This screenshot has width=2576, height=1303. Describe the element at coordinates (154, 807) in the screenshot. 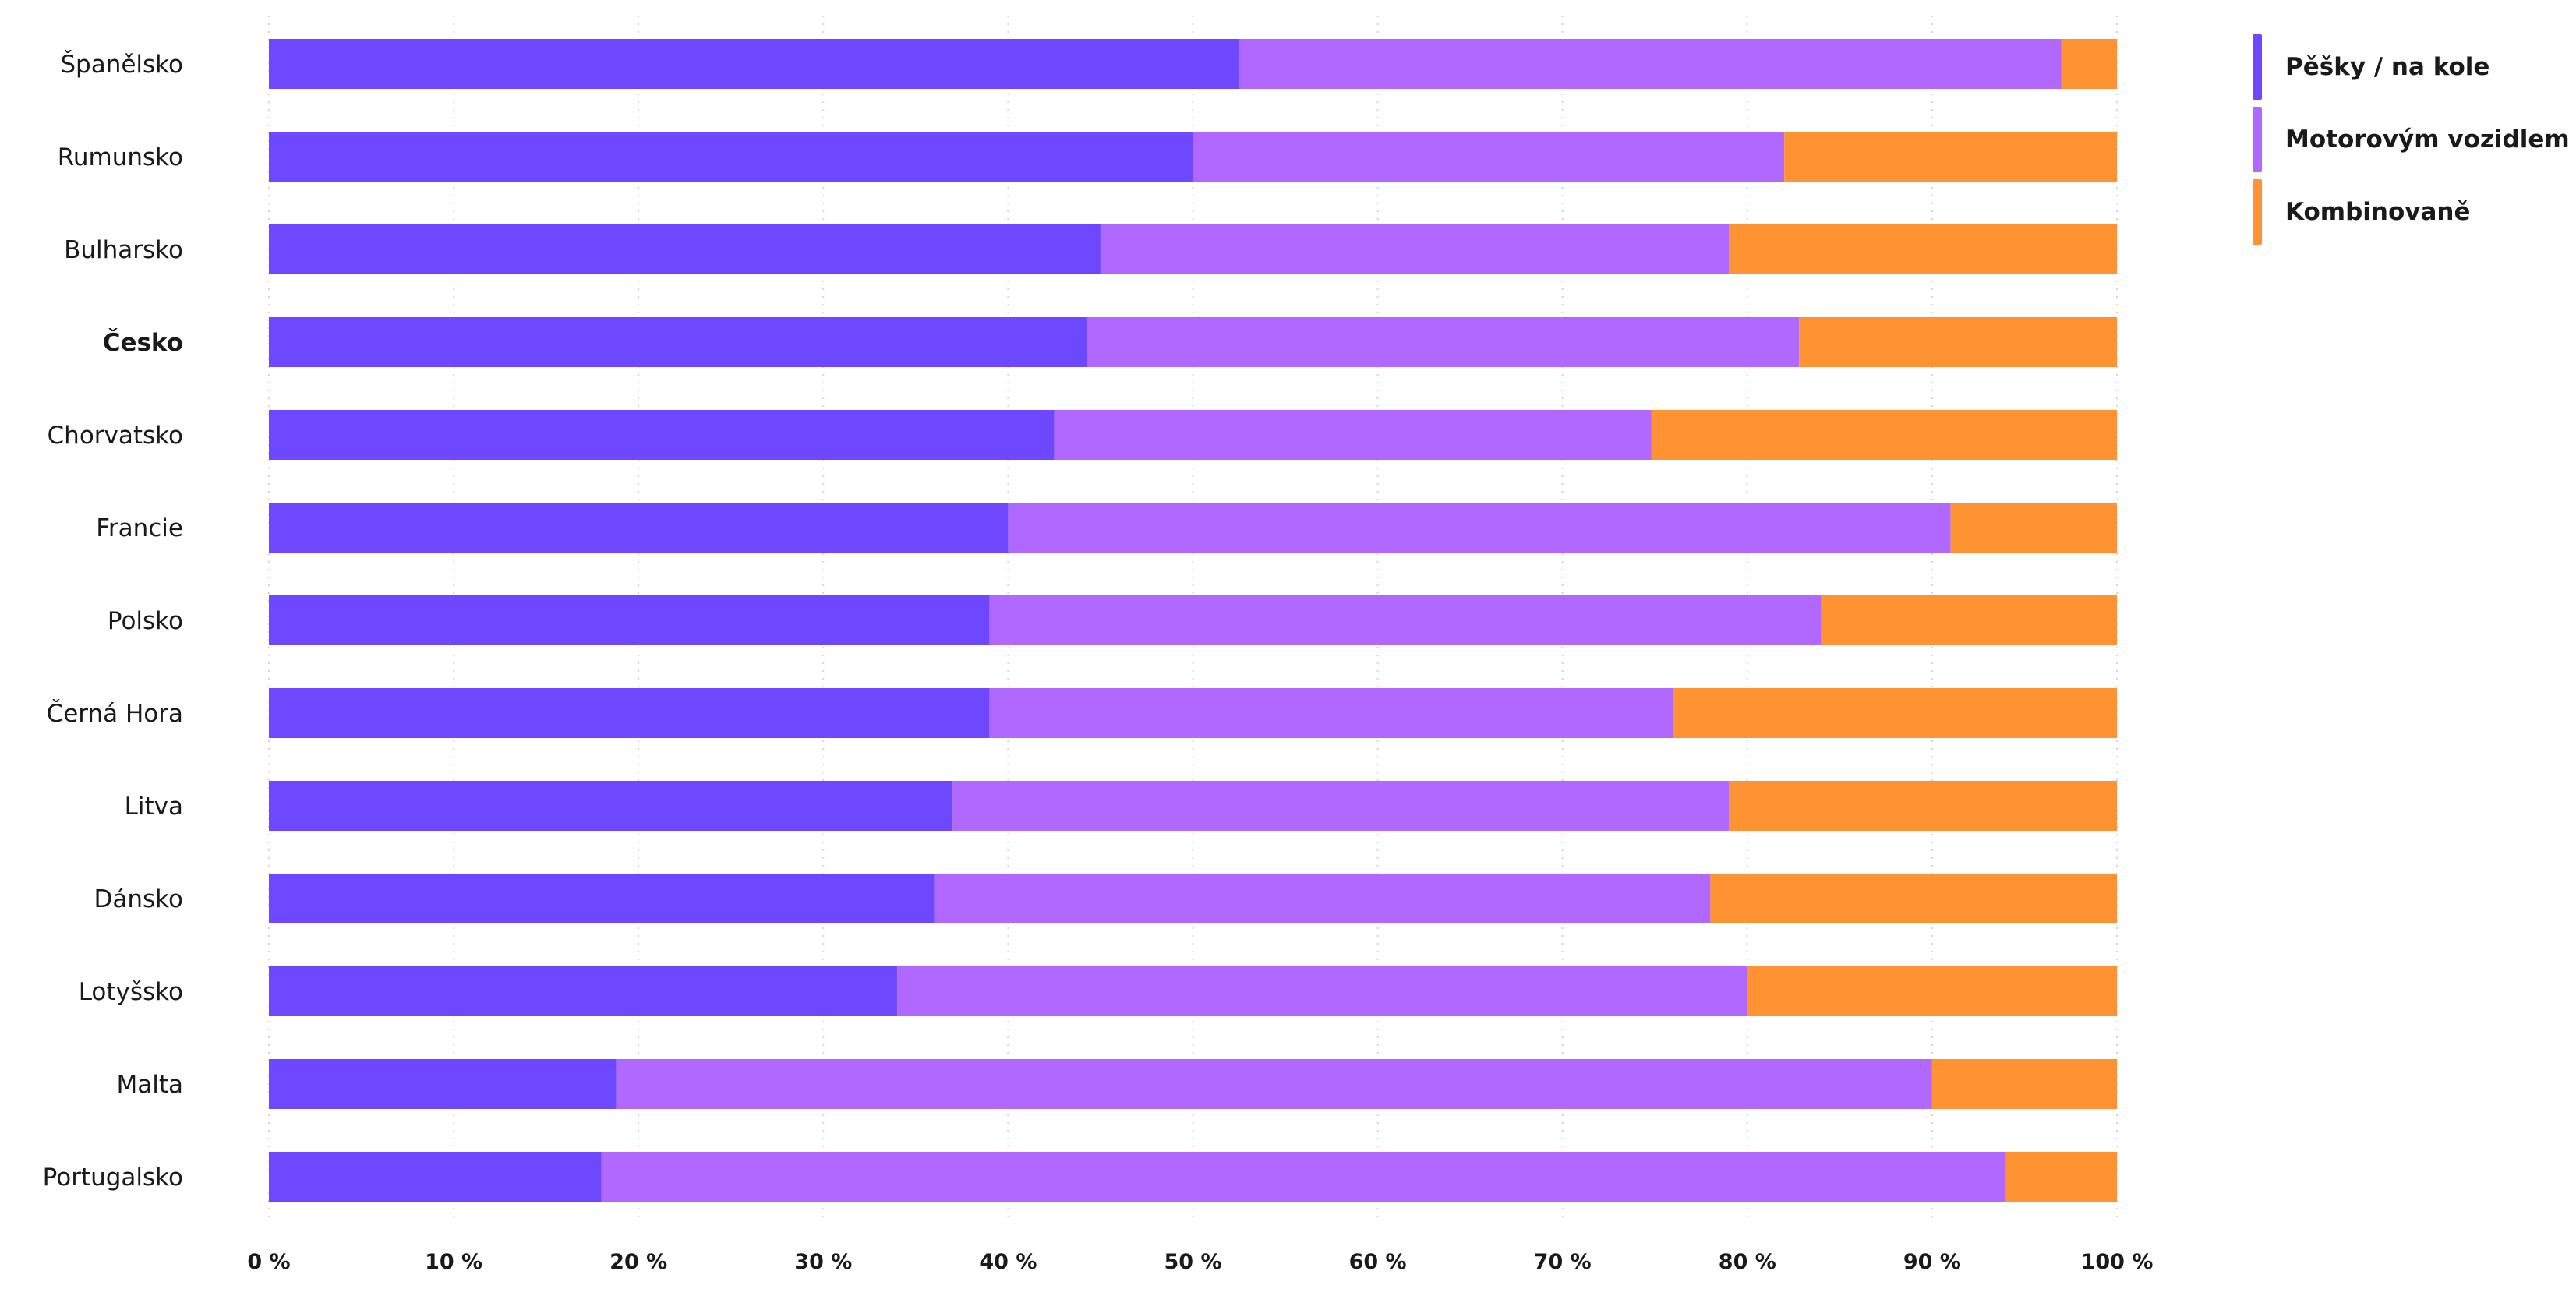

I see `category-label: Litva` at that location.